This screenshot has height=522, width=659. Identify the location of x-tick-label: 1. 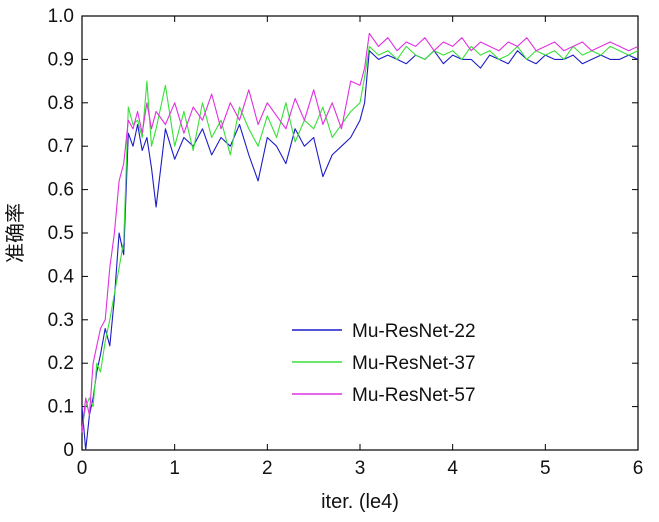
(174, 468).